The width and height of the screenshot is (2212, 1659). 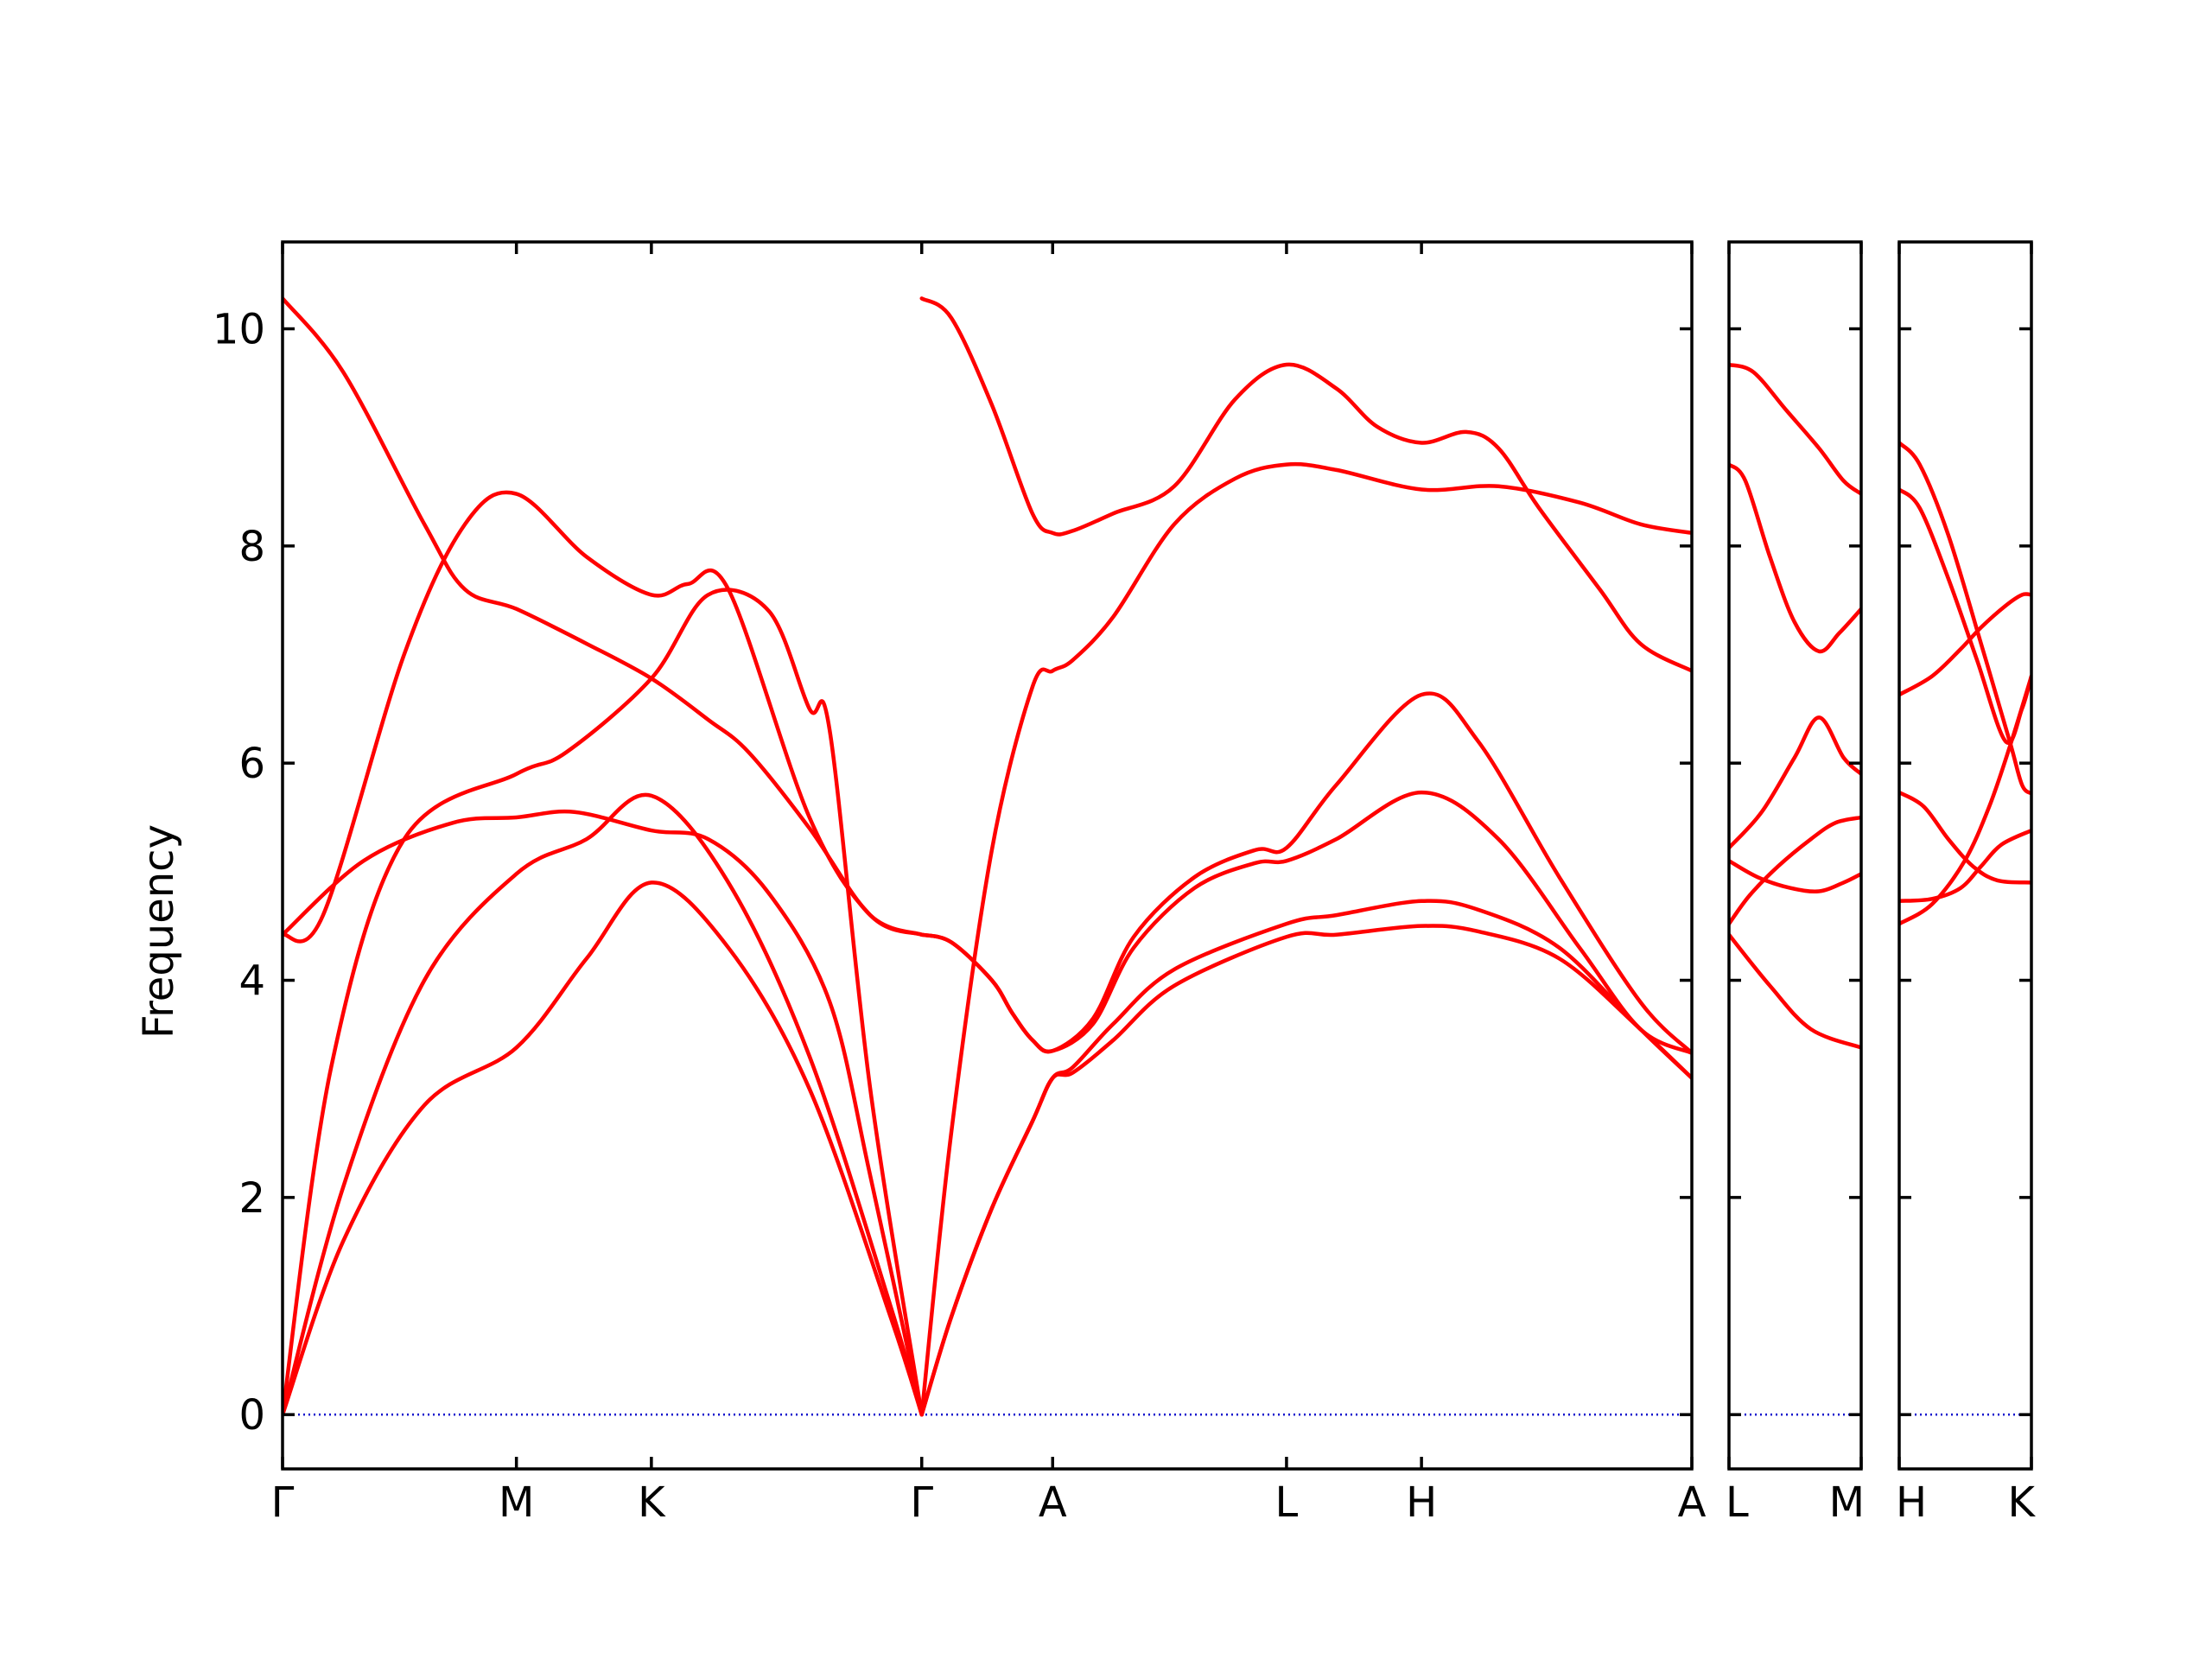 I want to click on y-tick-label: 6, so click(x=251, y=764).